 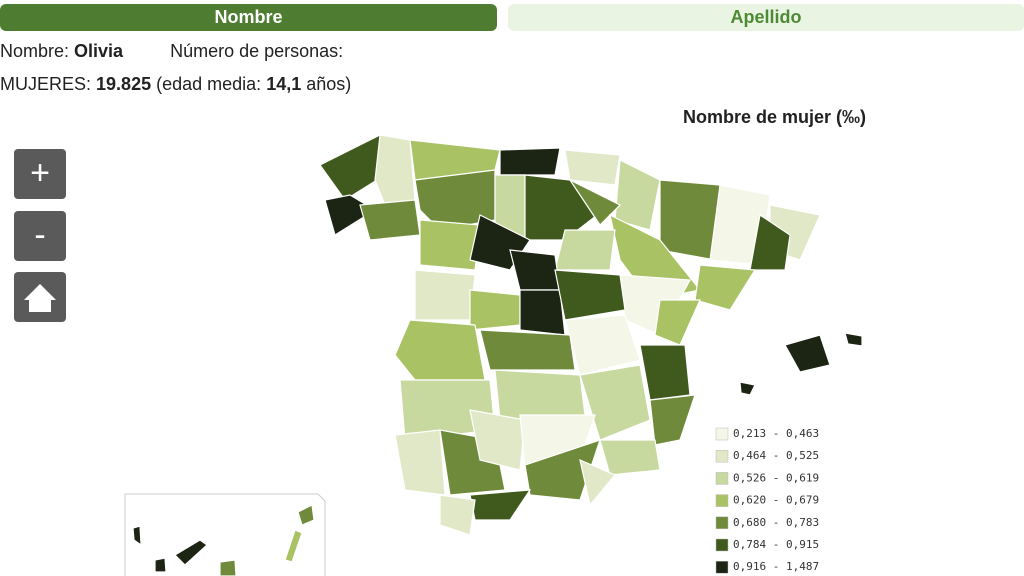 What do you see at coordinates (774, 117) in the screenshot?
I see `map-title: Nombre de mujer (‰)` at bounding box center [774, 117].